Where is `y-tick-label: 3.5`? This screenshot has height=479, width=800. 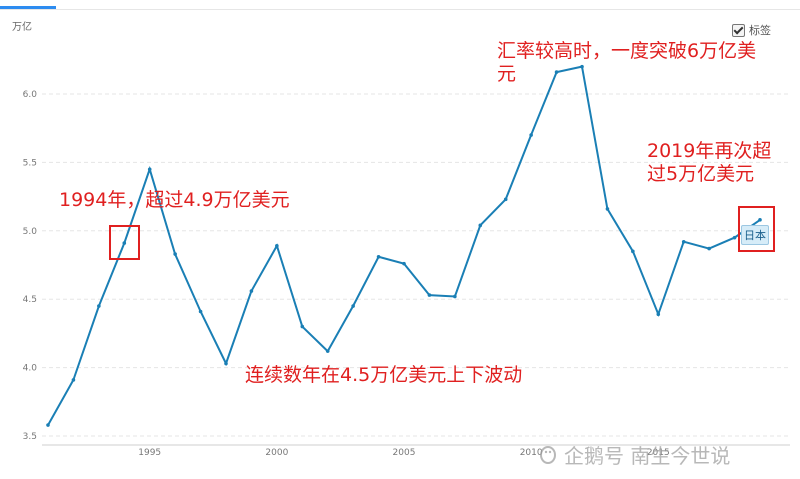 y-tick-label: 3.5 is located at coordinates (30, 437).